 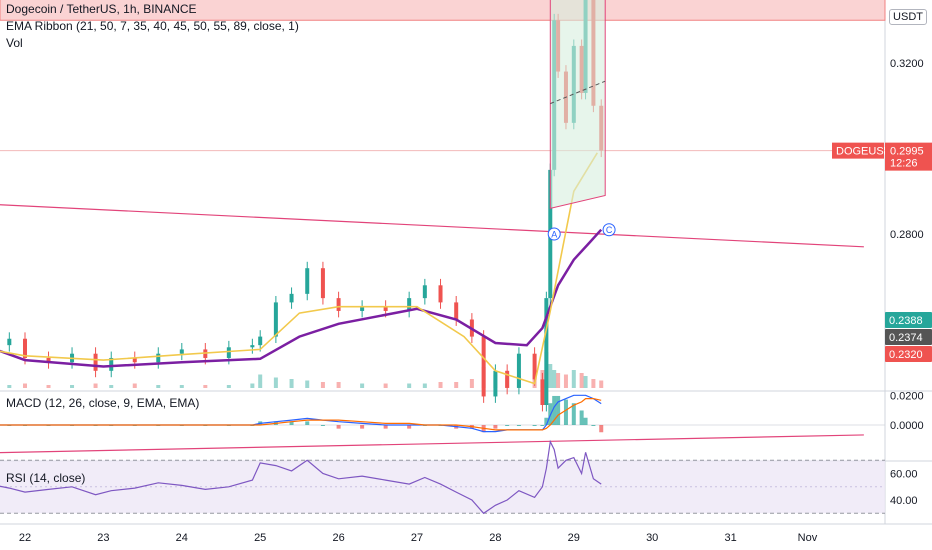 What do you see at coordinates (103, 538) in the screenshot?
I see `time-tick-label: 23` at bounding box center [103, 538].